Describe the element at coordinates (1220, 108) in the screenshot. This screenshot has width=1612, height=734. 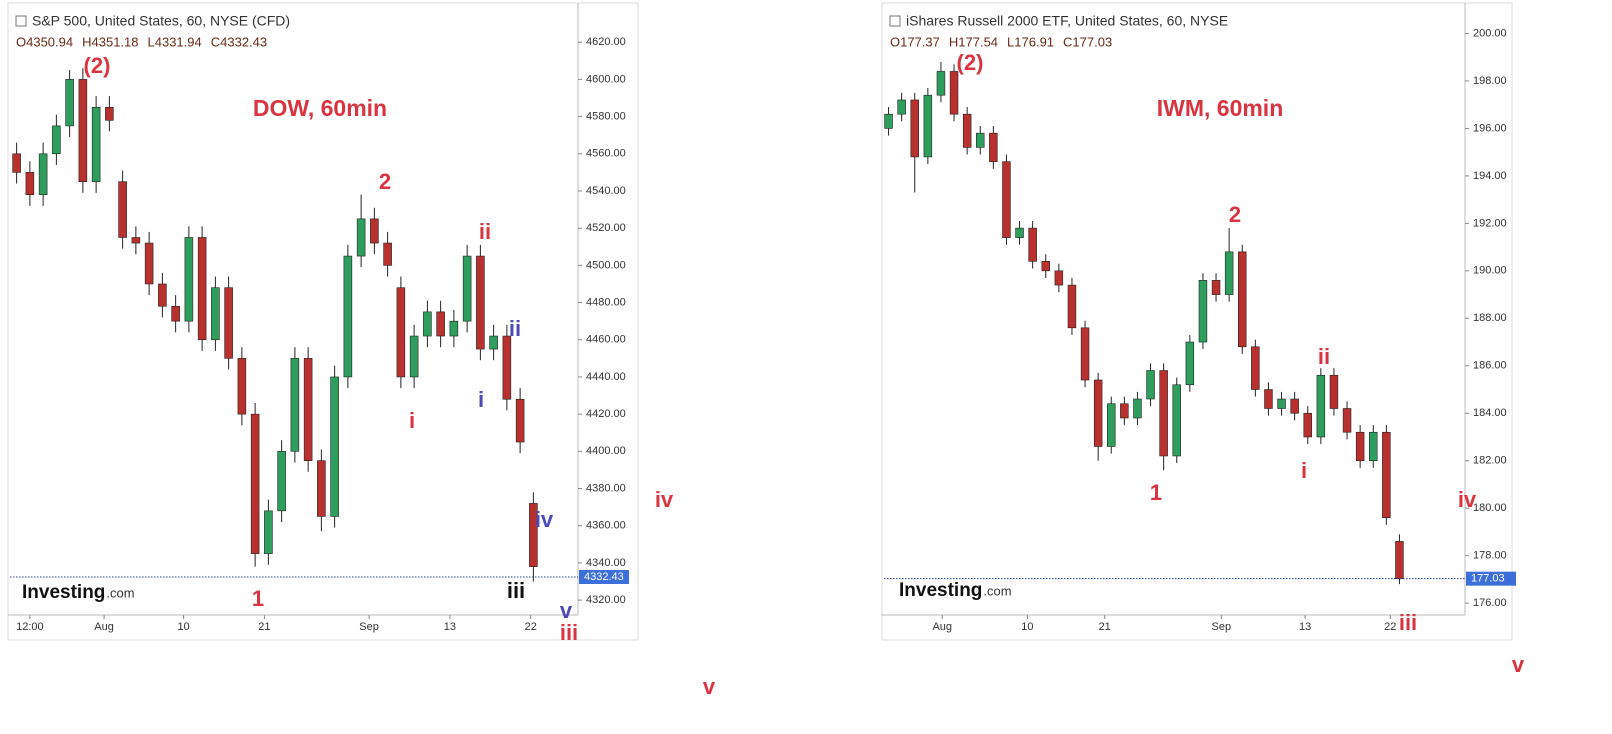
I see `chart-annotation-title: IWM, 60min` at that location.